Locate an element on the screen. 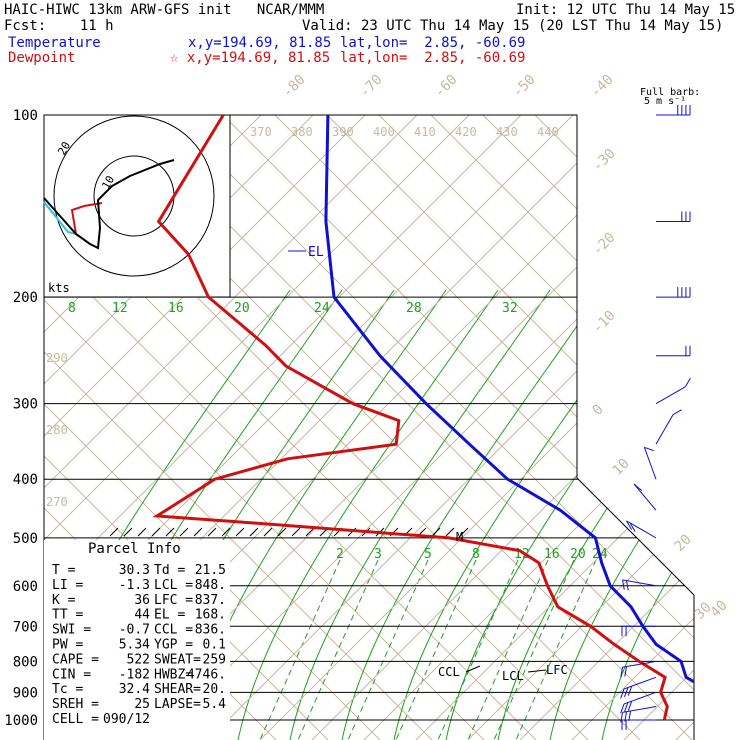 The width and height of the screenshot is (740, 740). mixing-ratio-label: 20 is located at coordinates (578, 554).